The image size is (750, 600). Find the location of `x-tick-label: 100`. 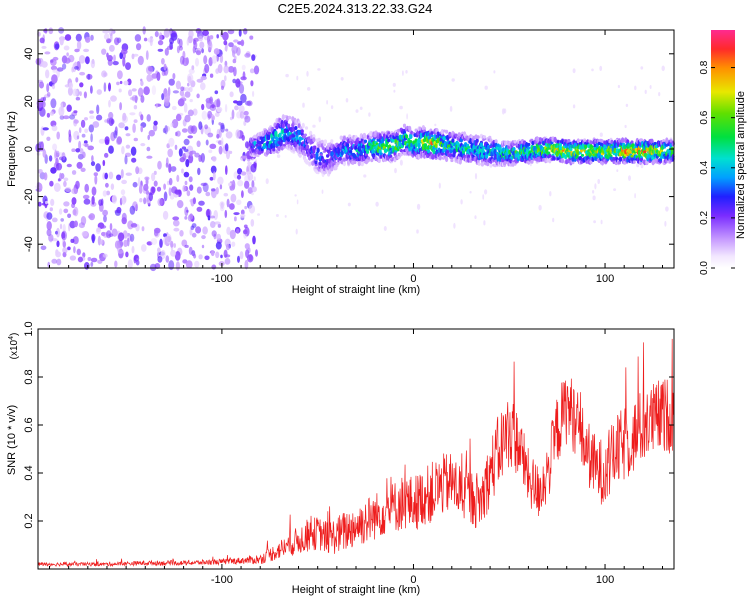

x-tick-label: 100 is located at coordinates (605, 279).